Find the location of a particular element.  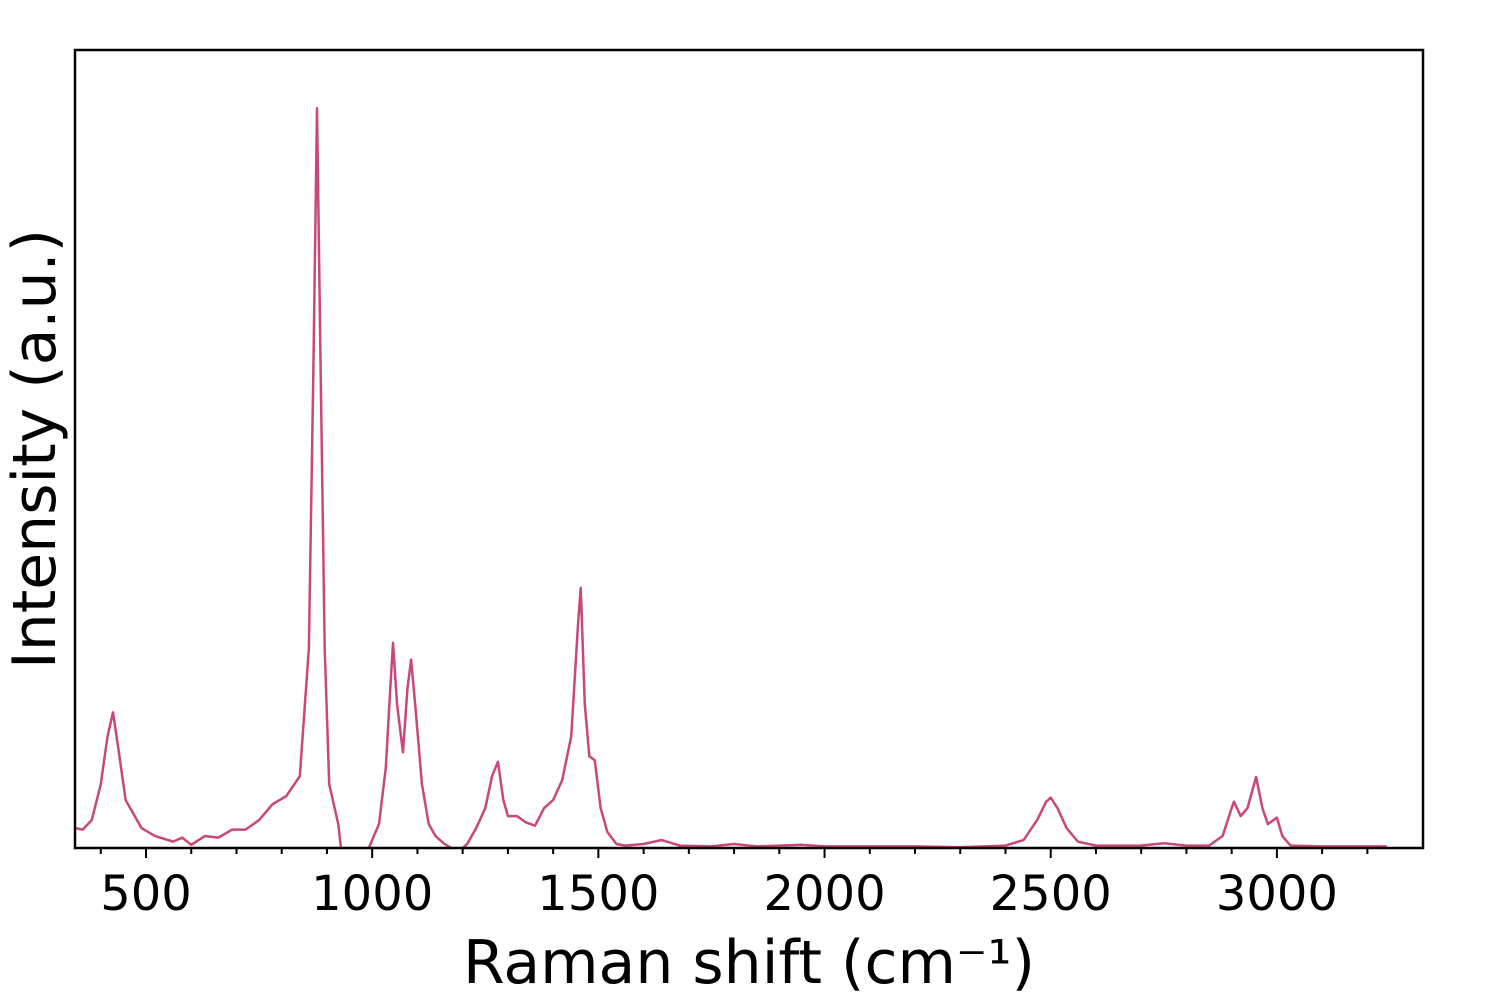

x-tick-label: 1500 is located at coordinates (598, 894).